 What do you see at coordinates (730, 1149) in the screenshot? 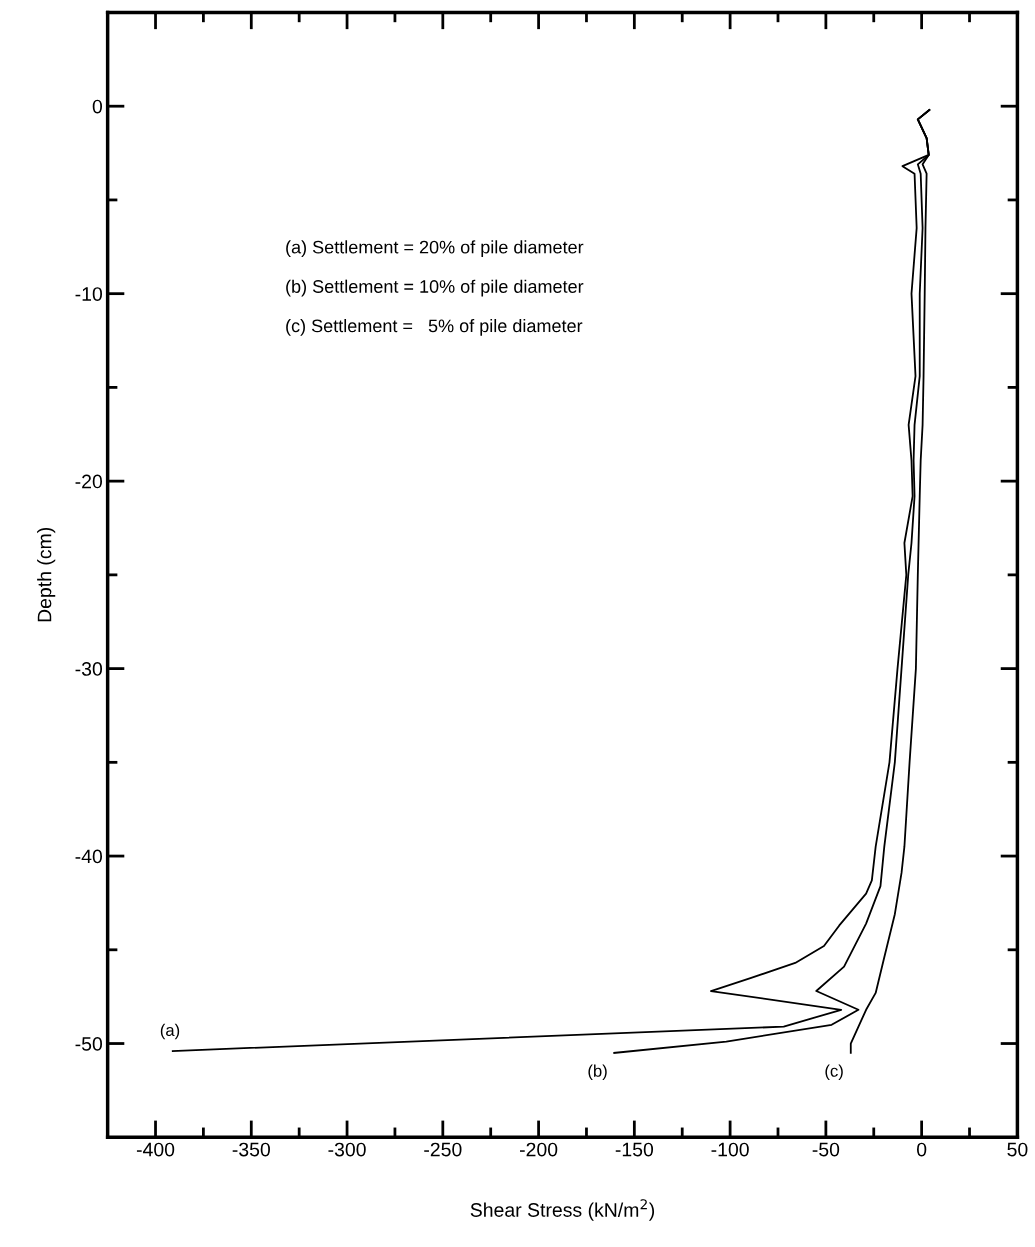
I see `x-tick-label: -100` at bounding box center [730, 1149].